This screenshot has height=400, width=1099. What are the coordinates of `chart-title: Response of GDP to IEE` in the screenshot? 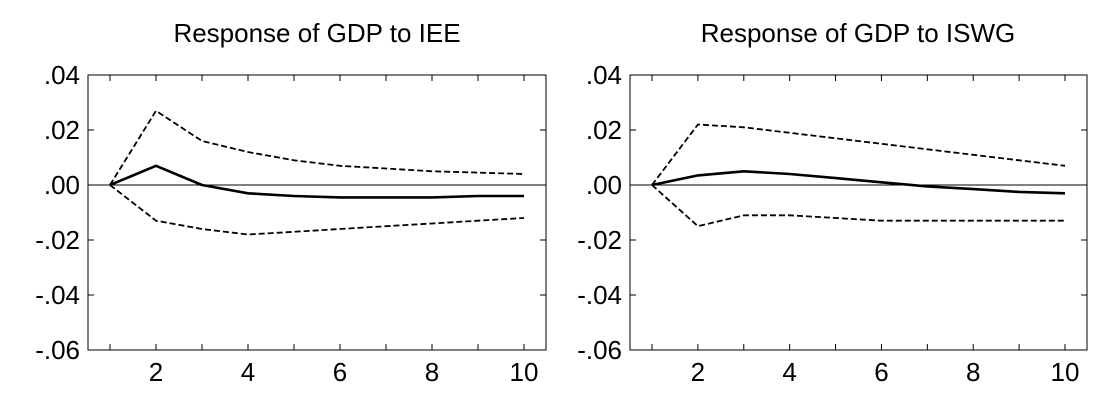 It's located at (316, 33).